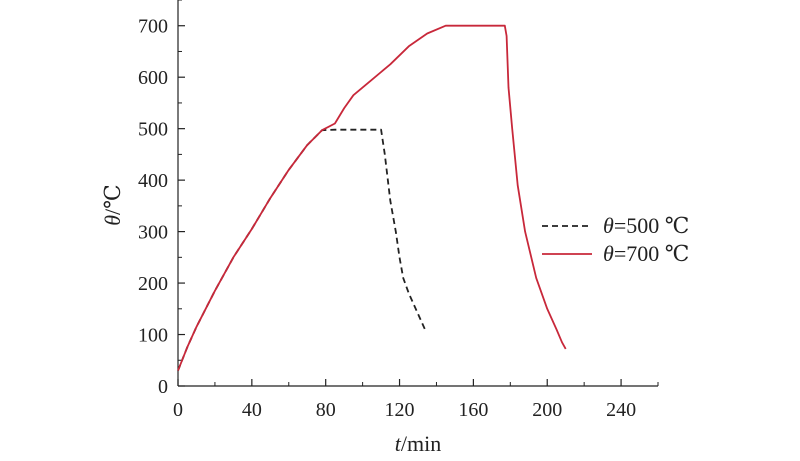 The height and width of the screenshot is (461, 800). I want to click on x-tick-label: 160, so click(473, 410).